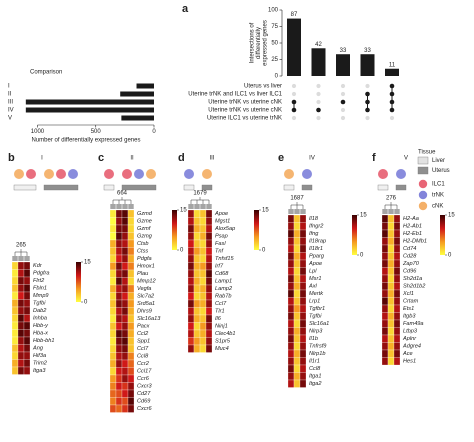  I want to click on gene: Hmox1, so click(146, 267).